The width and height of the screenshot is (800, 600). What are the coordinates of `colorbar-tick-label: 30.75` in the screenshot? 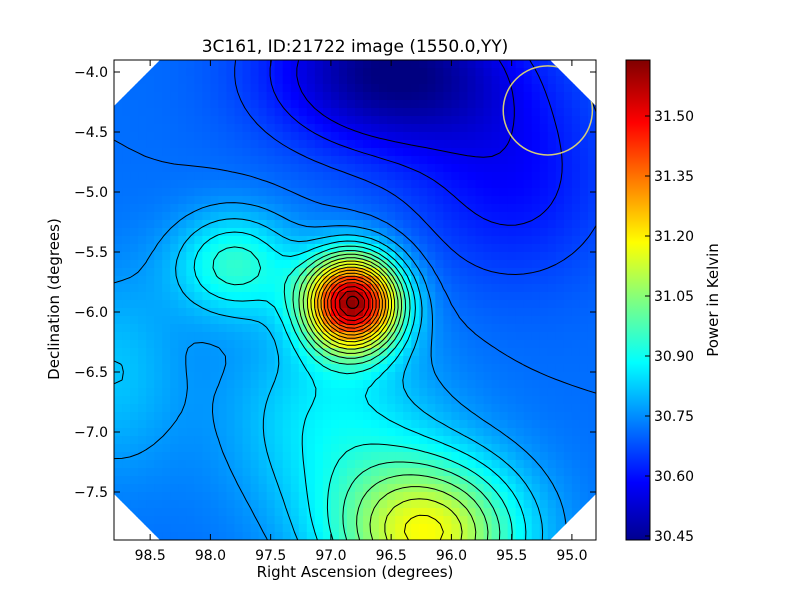 It's located at (674, 417).